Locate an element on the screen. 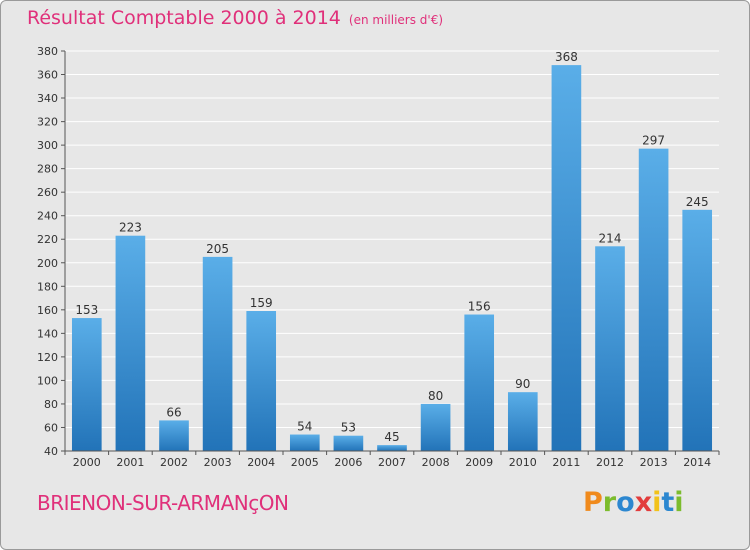  x-tick-label: 2008 is located at coordinates (436, 462).